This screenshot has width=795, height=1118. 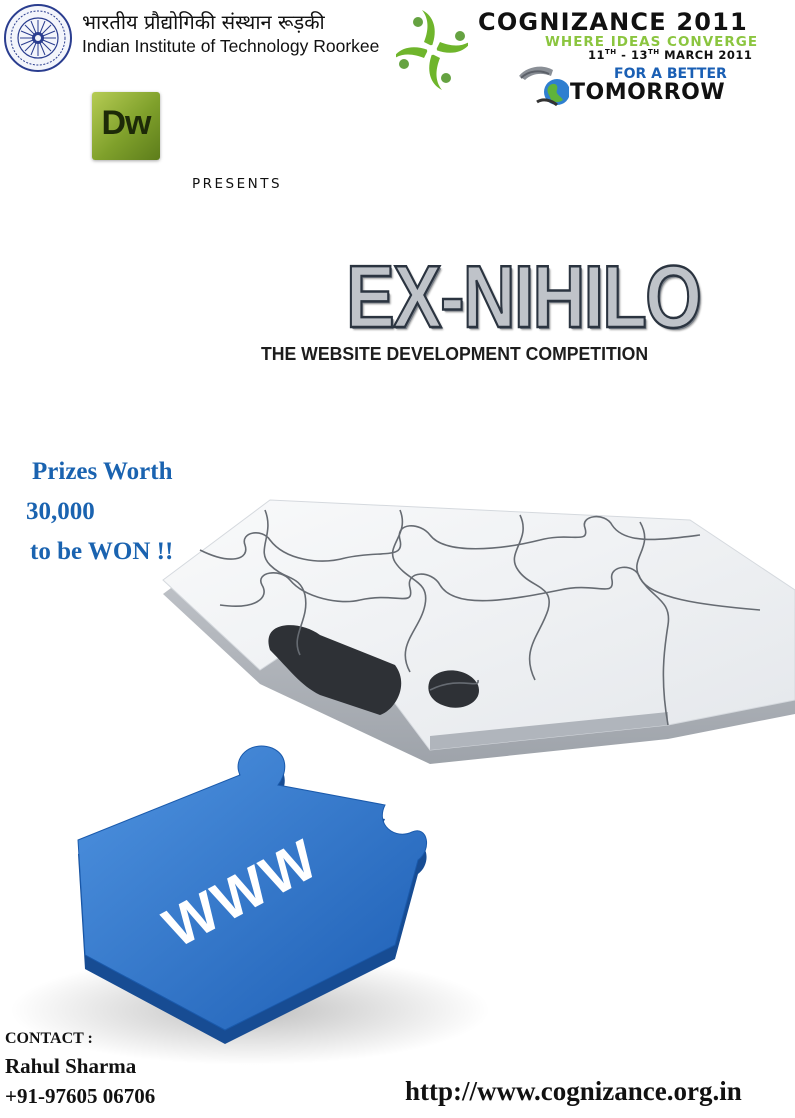 What do you see at coordinates (455, 354) in the screenshot?
I see `event-subtitle: THE WEBSITE DEVELOPMENT COMPETITION` at bounding box center [455, 354].